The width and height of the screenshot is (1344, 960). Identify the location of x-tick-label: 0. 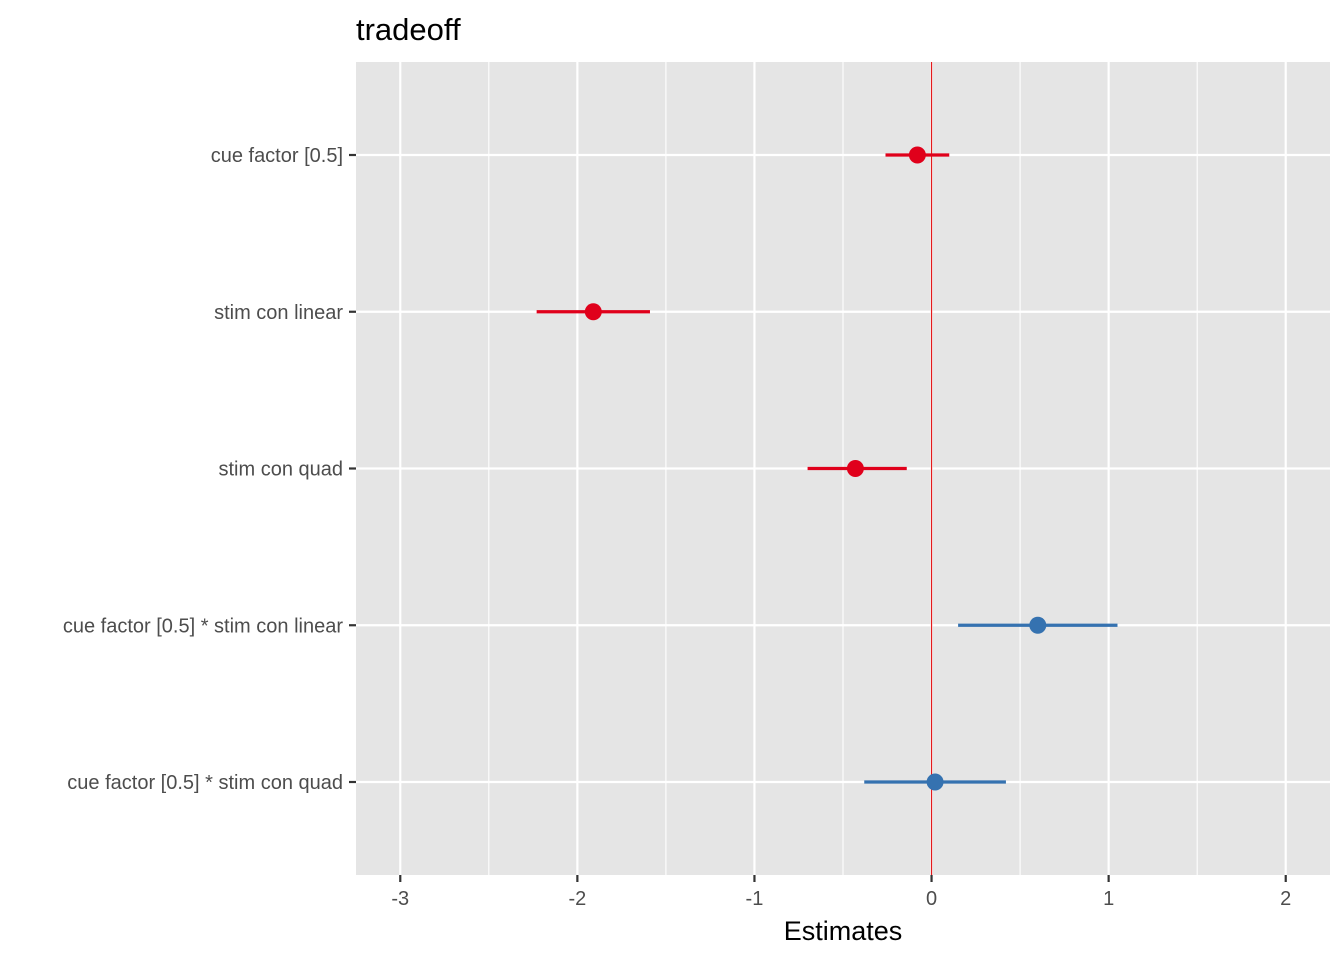
(931, 899).